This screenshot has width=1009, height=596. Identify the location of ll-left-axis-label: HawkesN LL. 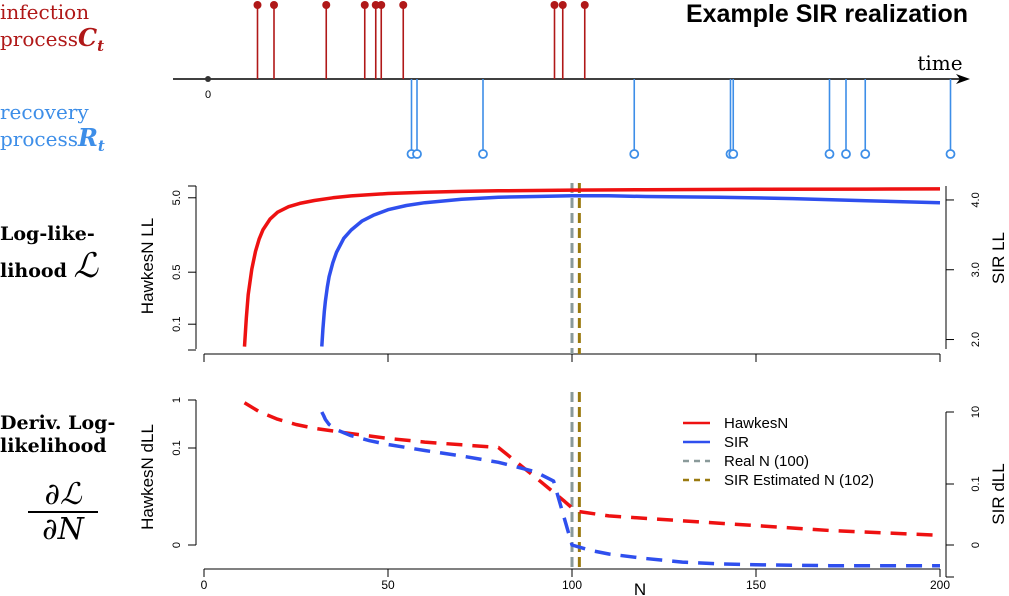
(147, 266).